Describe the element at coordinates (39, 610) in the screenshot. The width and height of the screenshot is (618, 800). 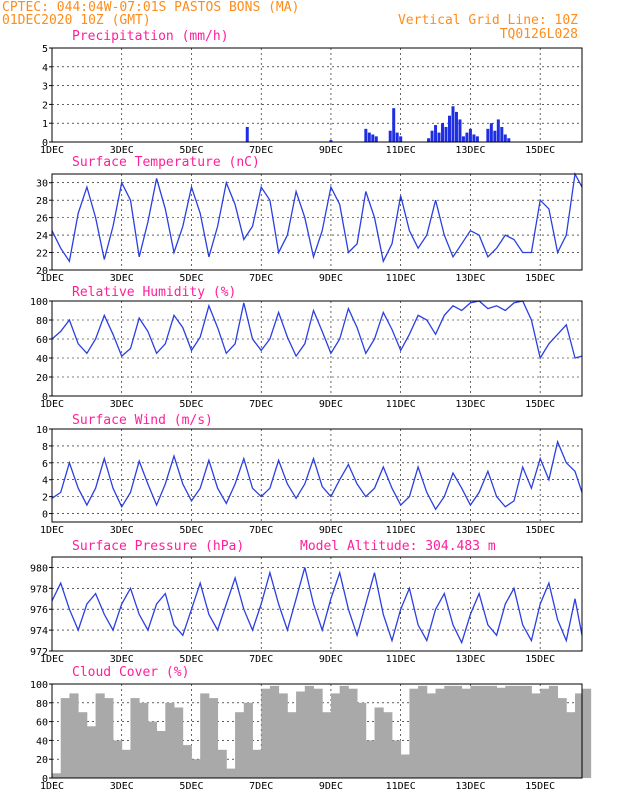
I see `y-tick-label: 976` at that location.